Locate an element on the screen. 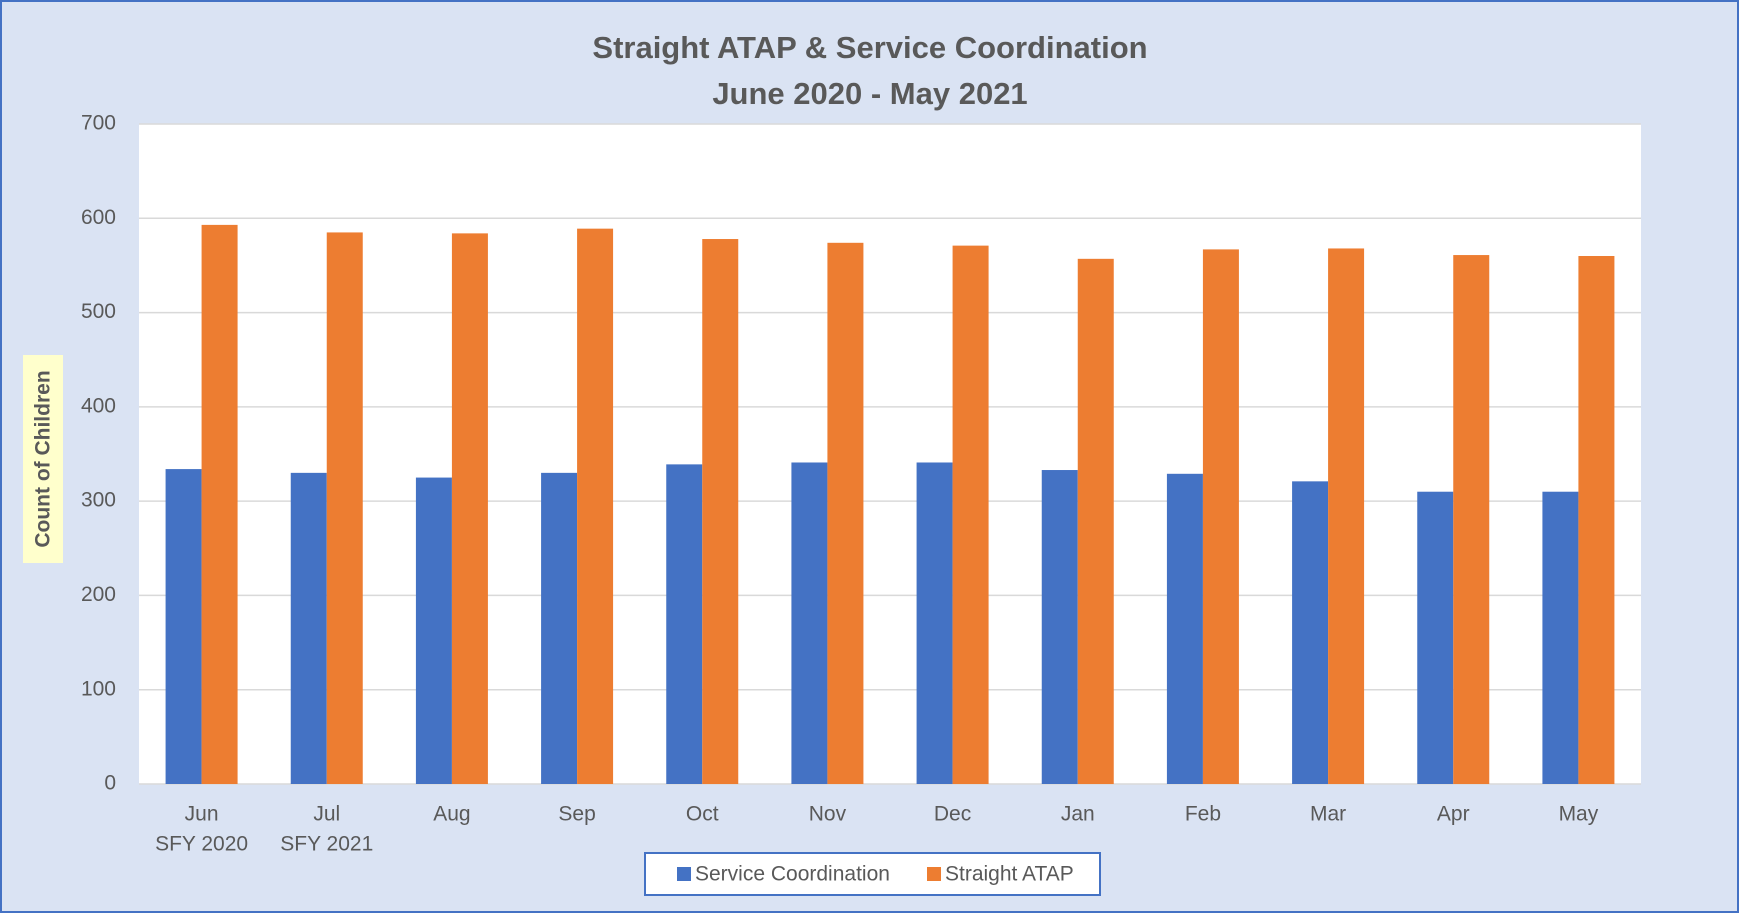 The width and height of the screenshot is (1739, 913). x-tick-label: Jul is located at coordinates (326, 814).